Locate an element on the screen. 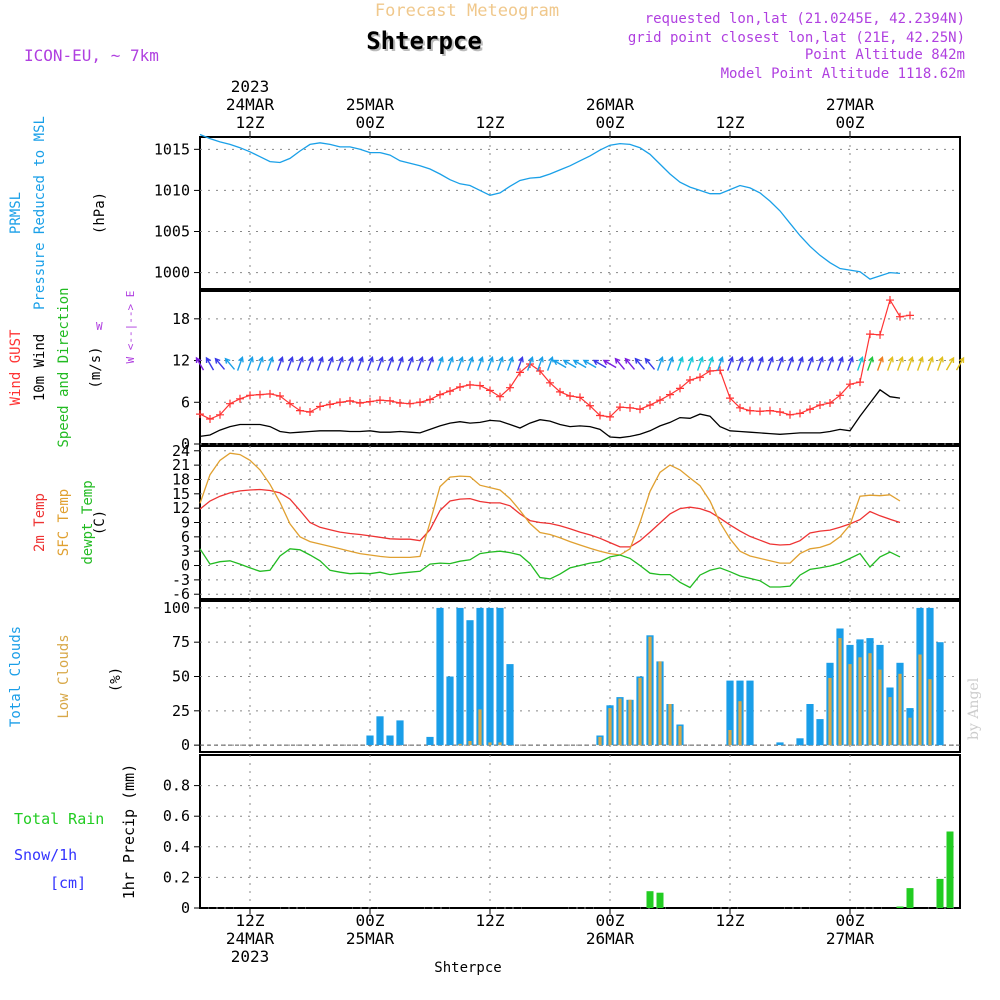 This screenshot has width=1000, height=1000. bottom-time-label: 25MAR is located at coordinates (370, 938).